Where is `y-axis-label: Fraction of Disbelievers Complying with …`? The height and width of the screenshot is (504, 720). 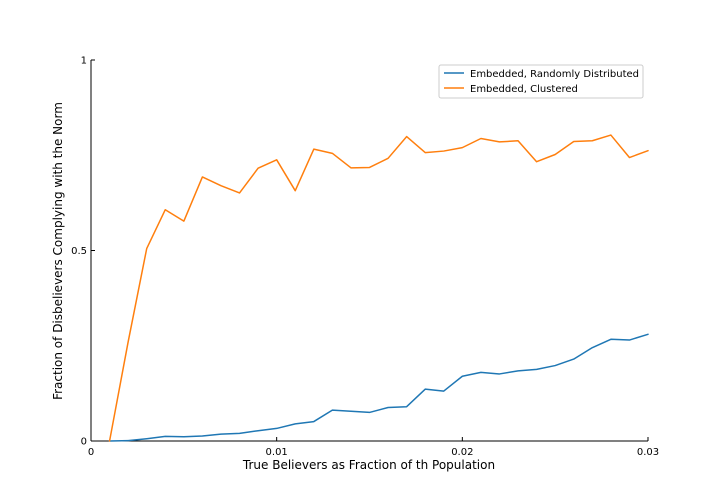 y-axis-label: Fraction of Disbelievers Complying with … is located at coordinates (58, 251).